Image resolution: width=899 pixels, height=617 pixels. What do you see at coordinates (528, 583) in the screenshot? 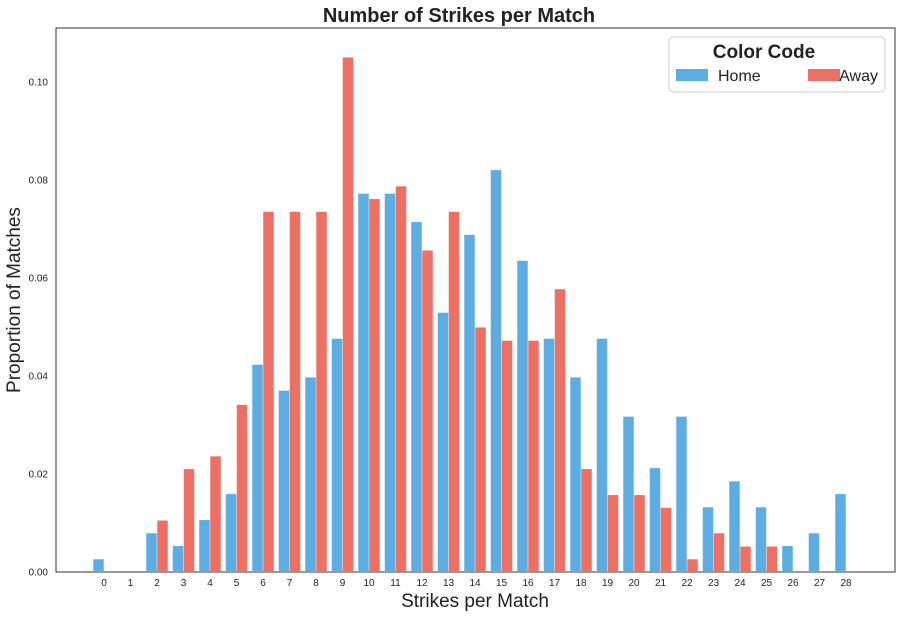
I see `x-tick-label: 16` at bounding box center [528, 583].